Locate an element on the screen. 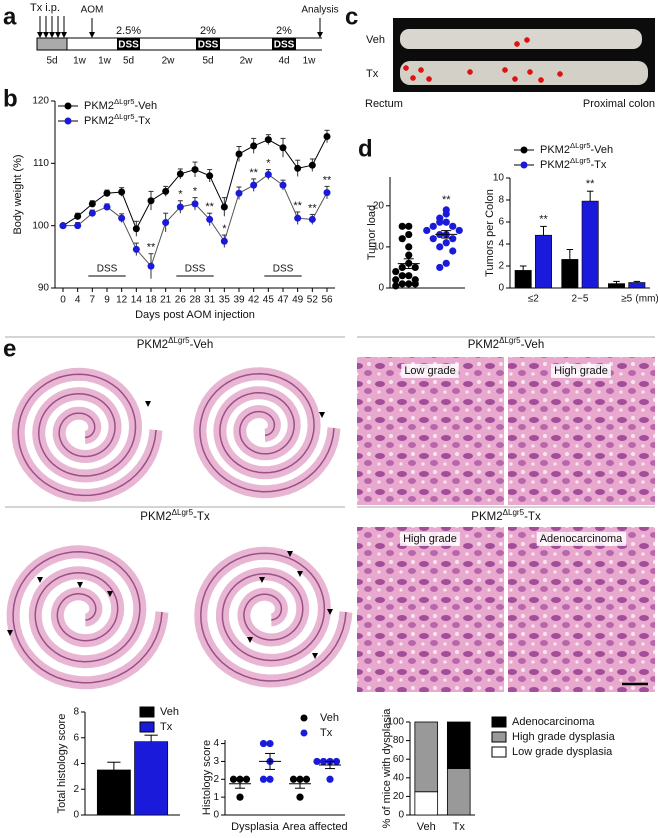 This screenshot has height=838, width=658. y-tick-label: 40 is located at coordinates (399, 777).